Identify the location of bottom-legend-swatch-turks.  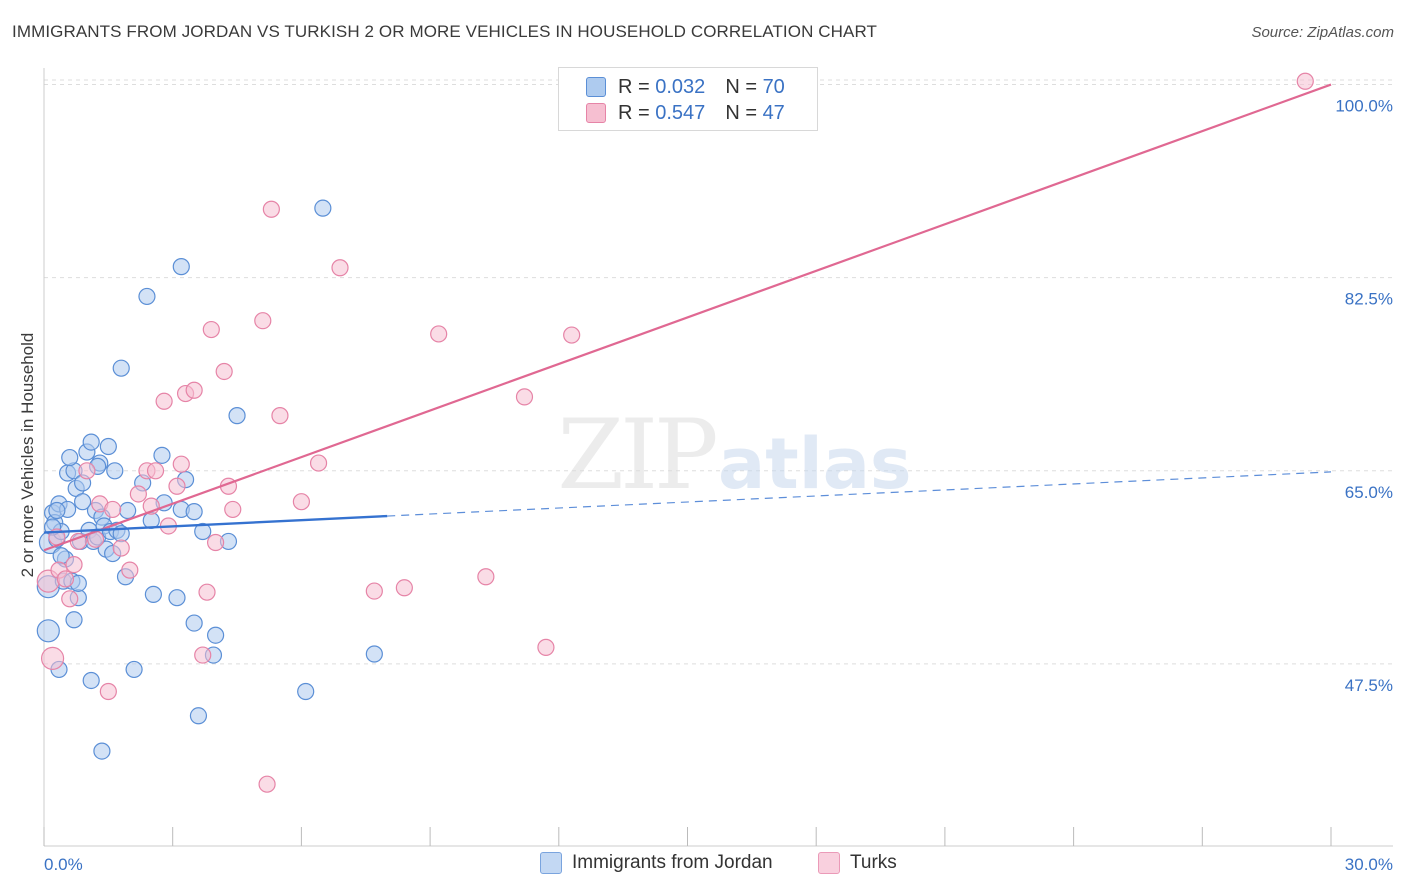
(829, 863).